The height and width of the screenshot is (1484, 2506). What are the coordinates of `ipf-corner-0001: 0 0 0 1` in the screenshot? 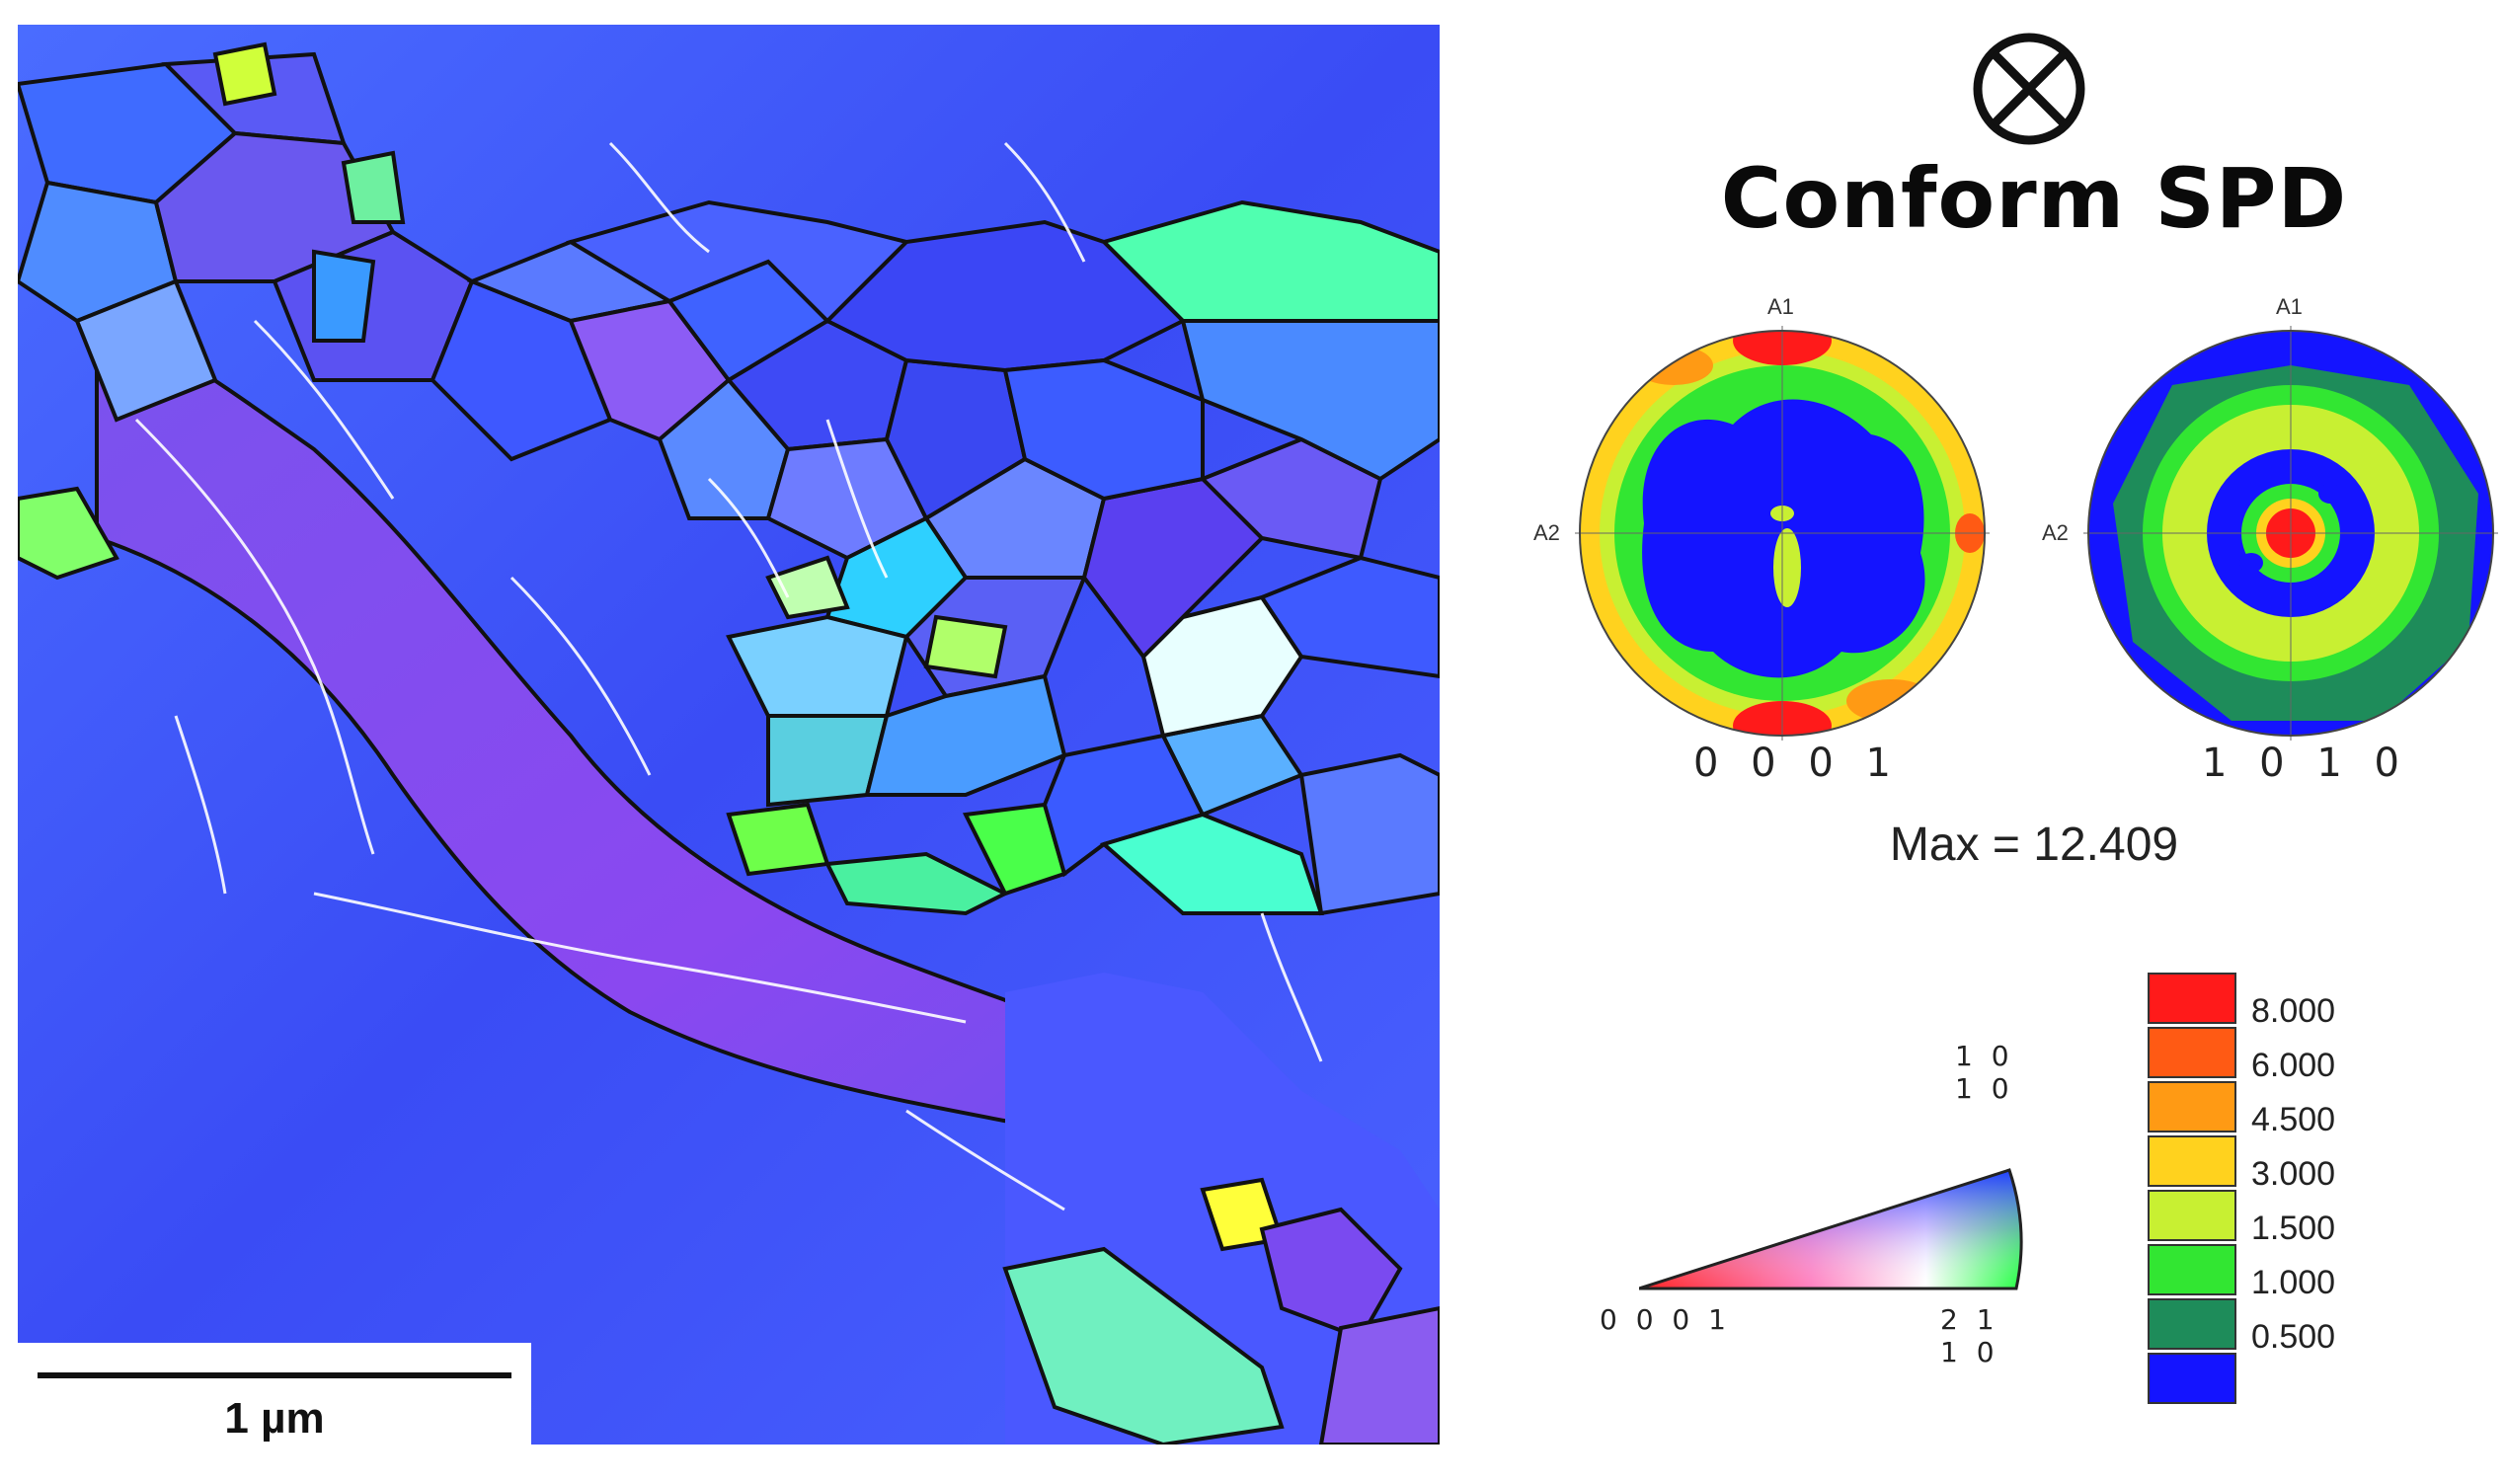 It's located at (1665, 1320).